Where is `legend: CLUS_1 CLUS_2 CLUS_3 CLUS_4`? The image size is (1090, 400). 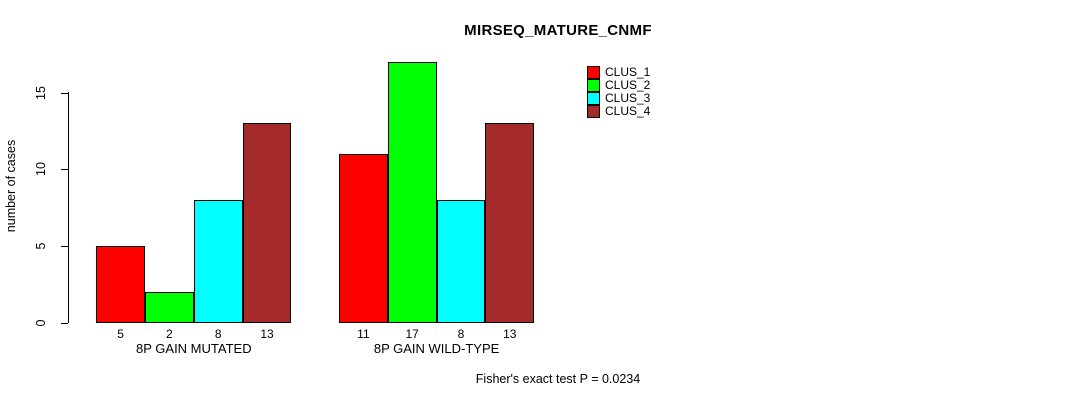
legend: CLUS_1 CLUS_2 CLUS_3 CLUS_4 is located at coordinates (618, 92).